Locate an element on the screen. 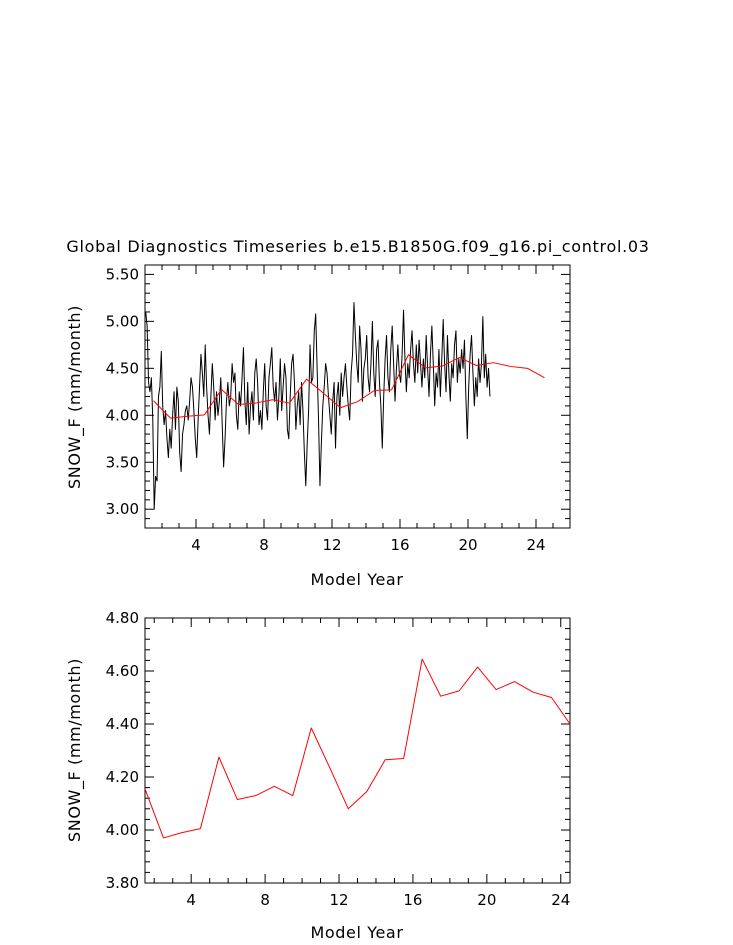  top-x-tick-label: 12 is located at coordinates (331, 545).